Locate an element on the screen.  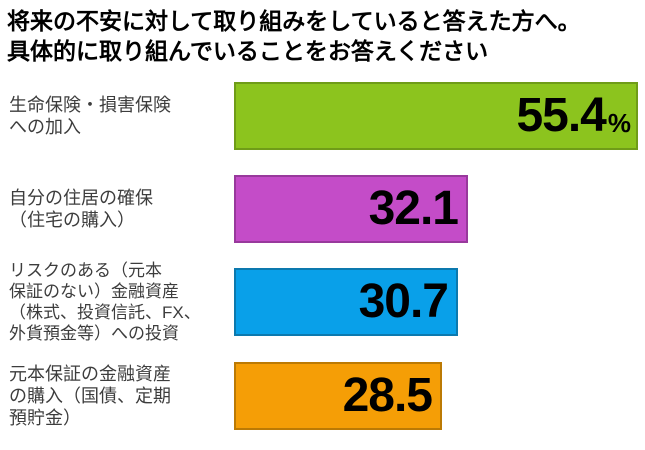
bar-label-line: （株式、投資信託、FX、 is located at coordinates (105, 312).